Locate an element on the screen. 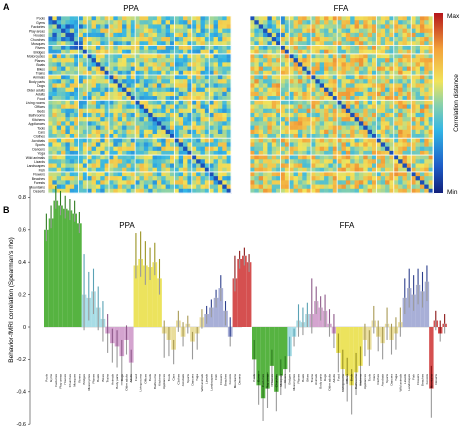  y-tick-label: 0.8 is located at coordinates (22, 198).